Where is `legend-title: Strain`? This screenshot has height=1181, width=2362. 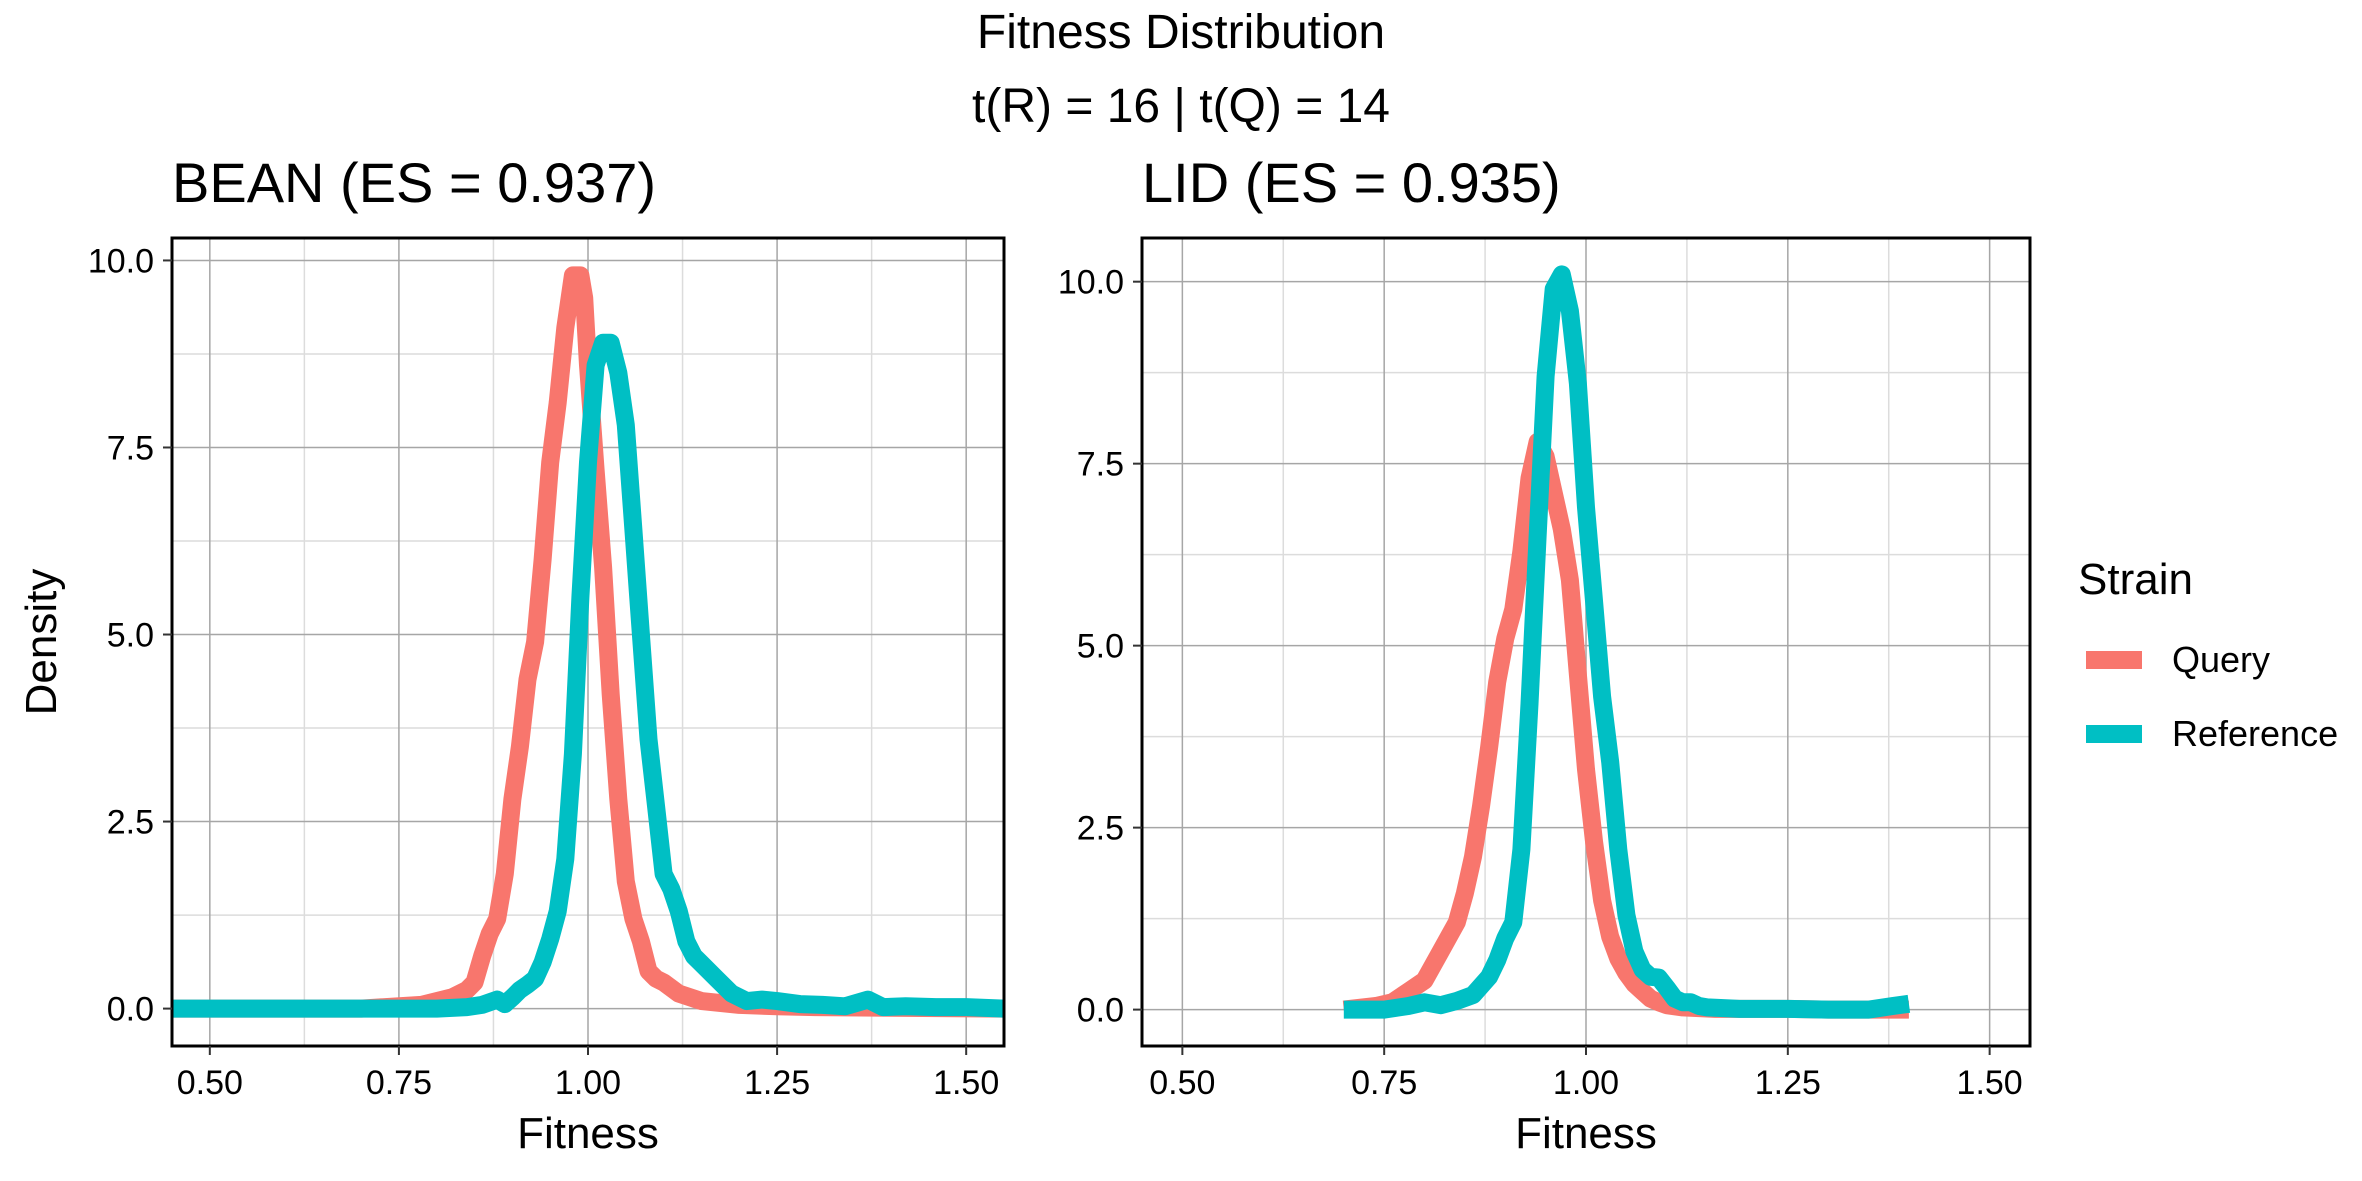 legend-title: Strain is located at coordinates (2135, 579).